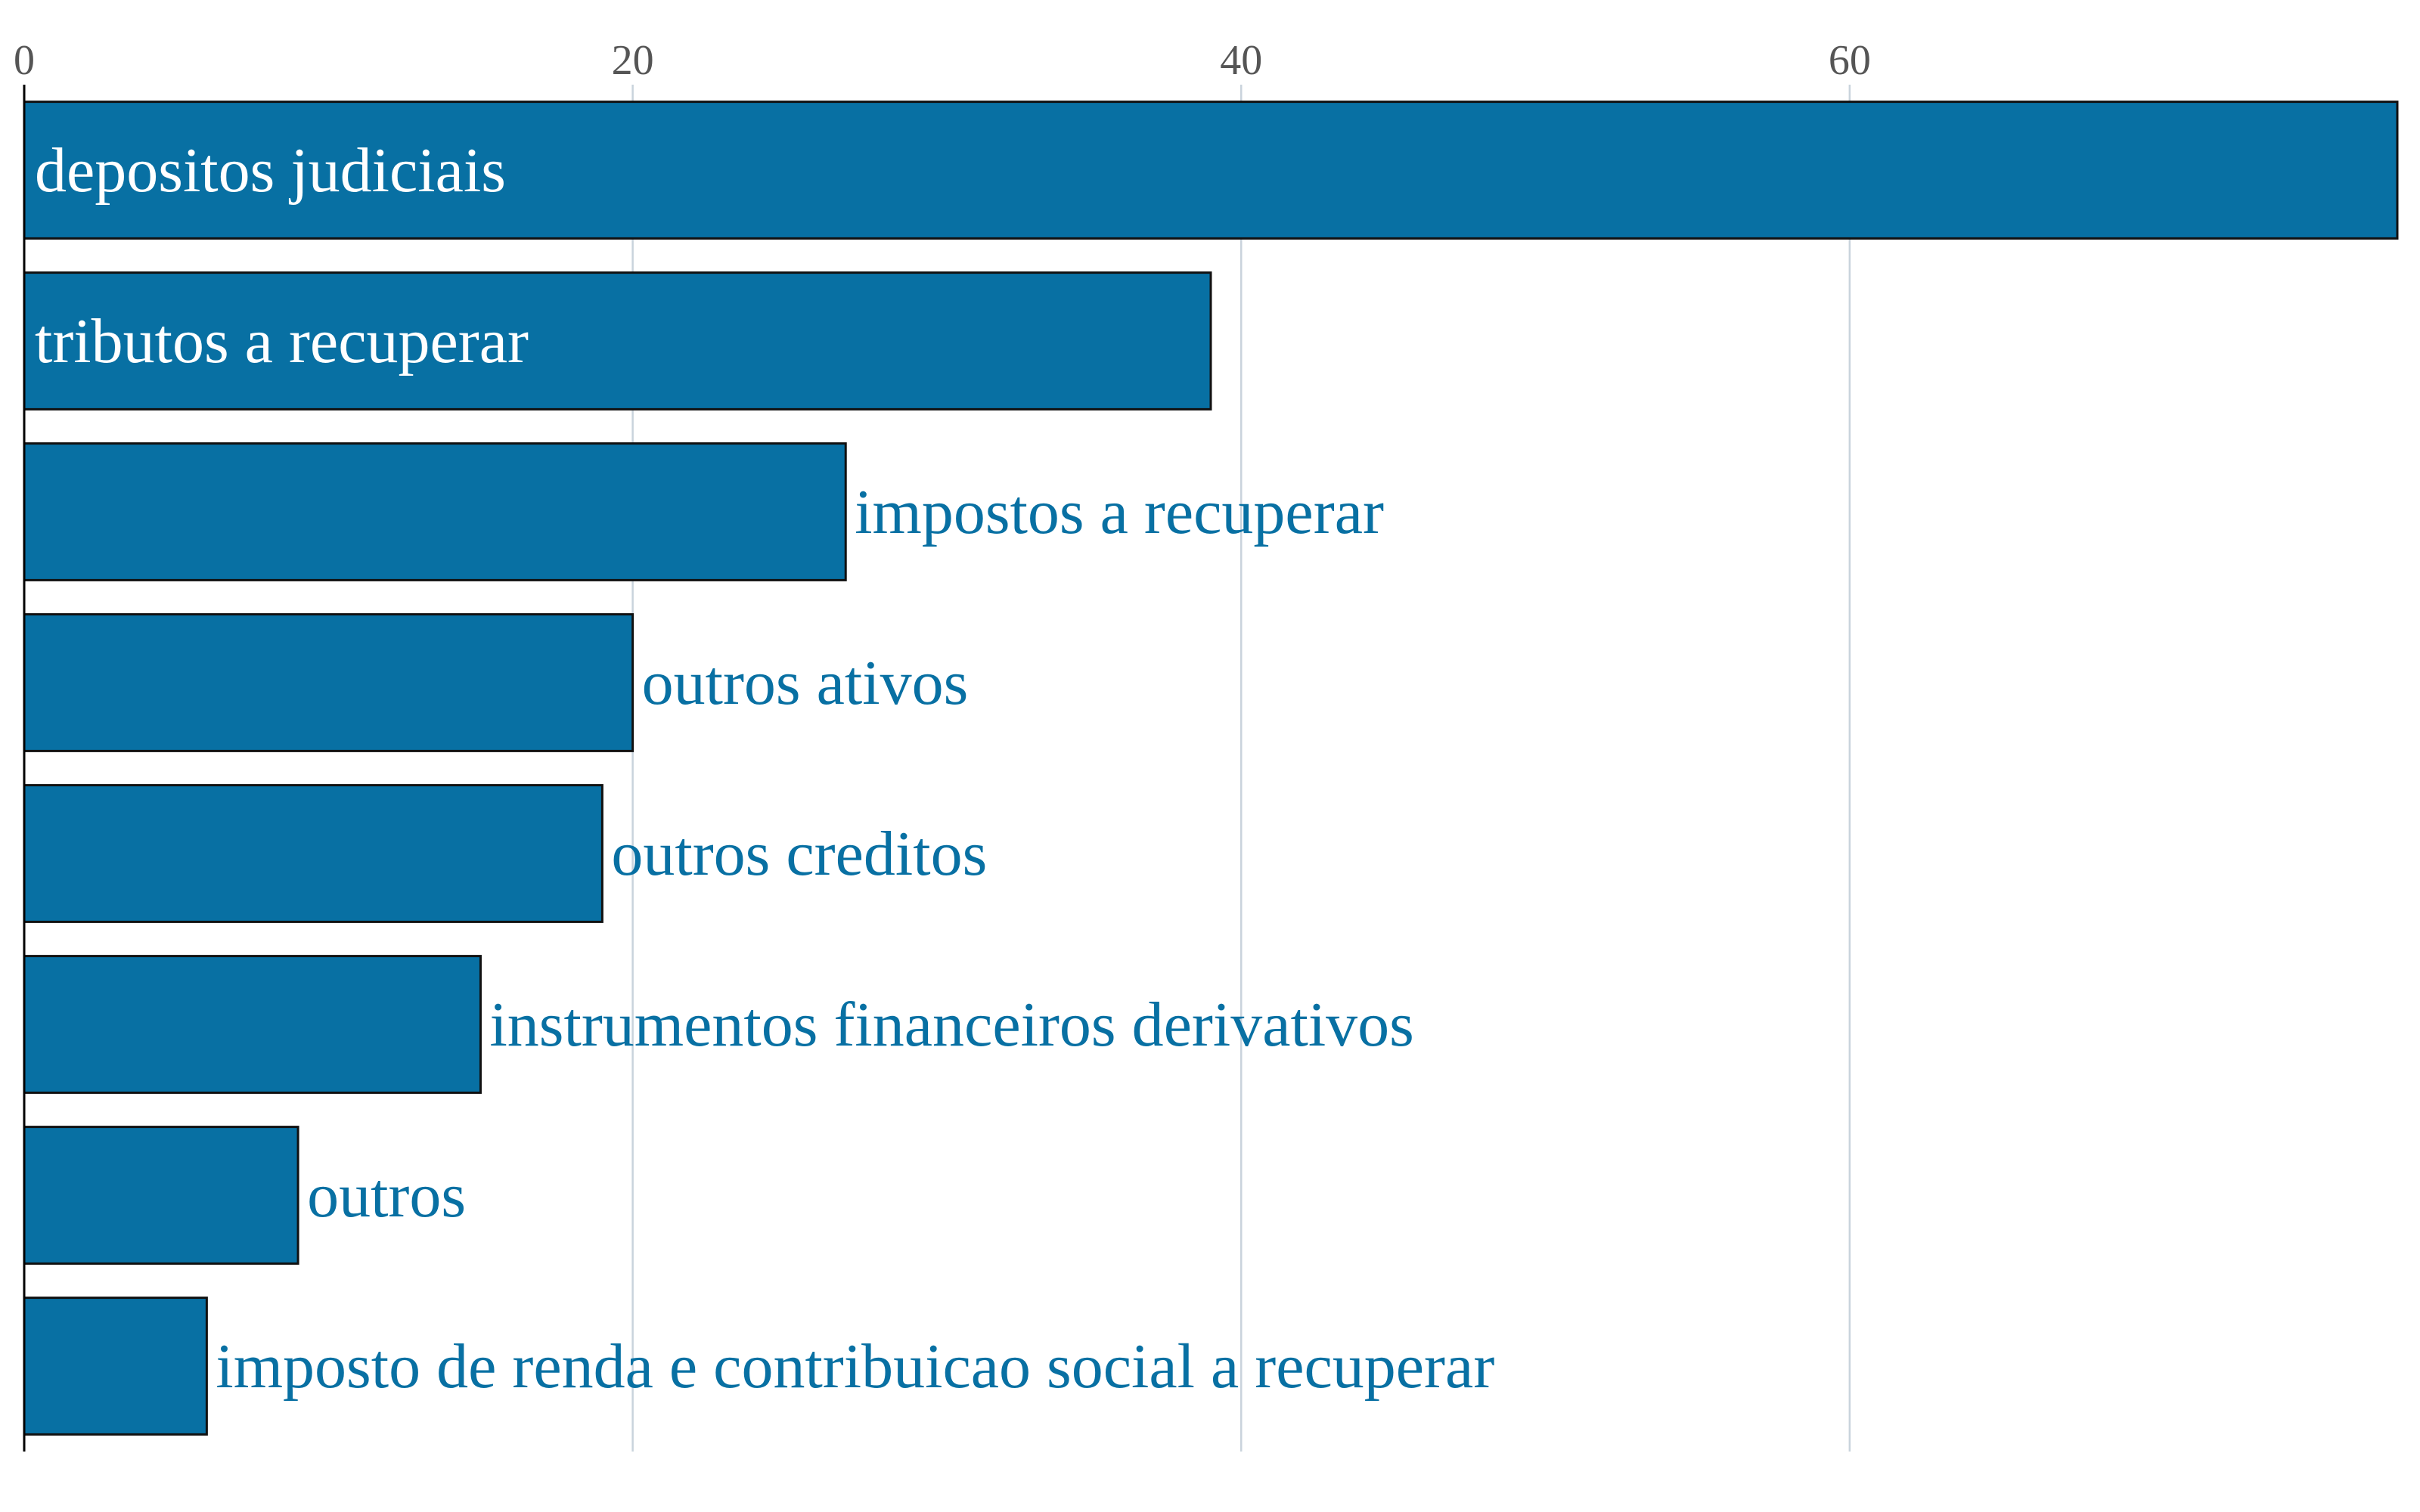  What do you see at coordinates (943, 60) in the screenshot?
I see `x-axis-ticks: 0 20 40 60` at bounding box center [943, 60].